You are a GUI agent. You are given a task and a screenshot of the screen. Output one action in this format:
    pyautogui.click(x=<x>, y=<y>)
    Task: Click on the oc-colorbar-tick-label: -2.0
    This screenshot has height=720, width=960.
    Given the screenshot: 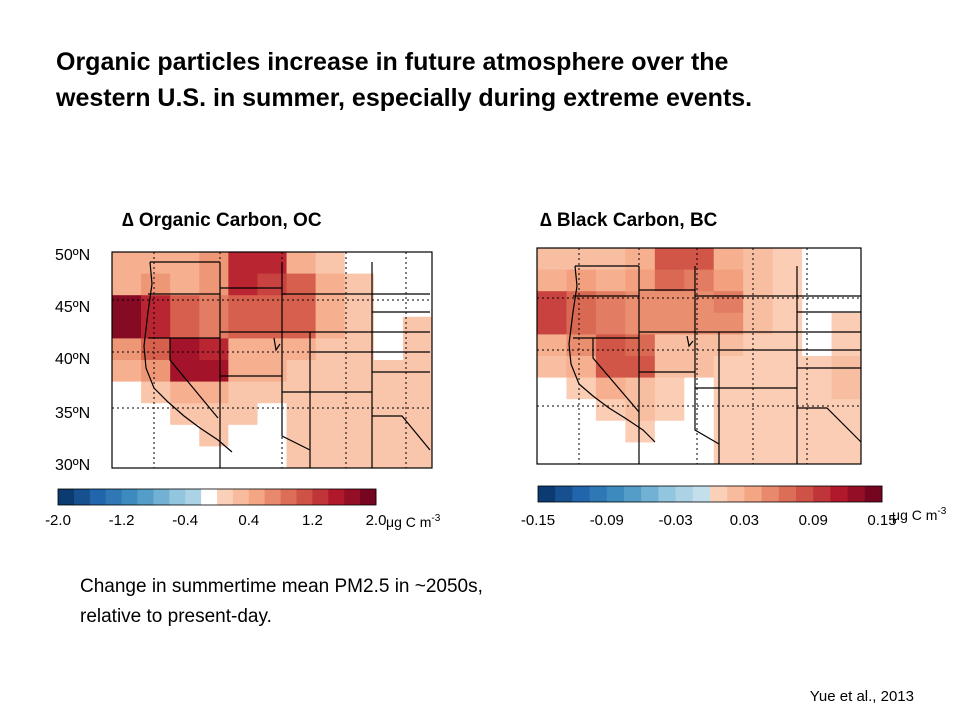 What is the action you would take?
    pyautogui.click(x=58, y=520)
    